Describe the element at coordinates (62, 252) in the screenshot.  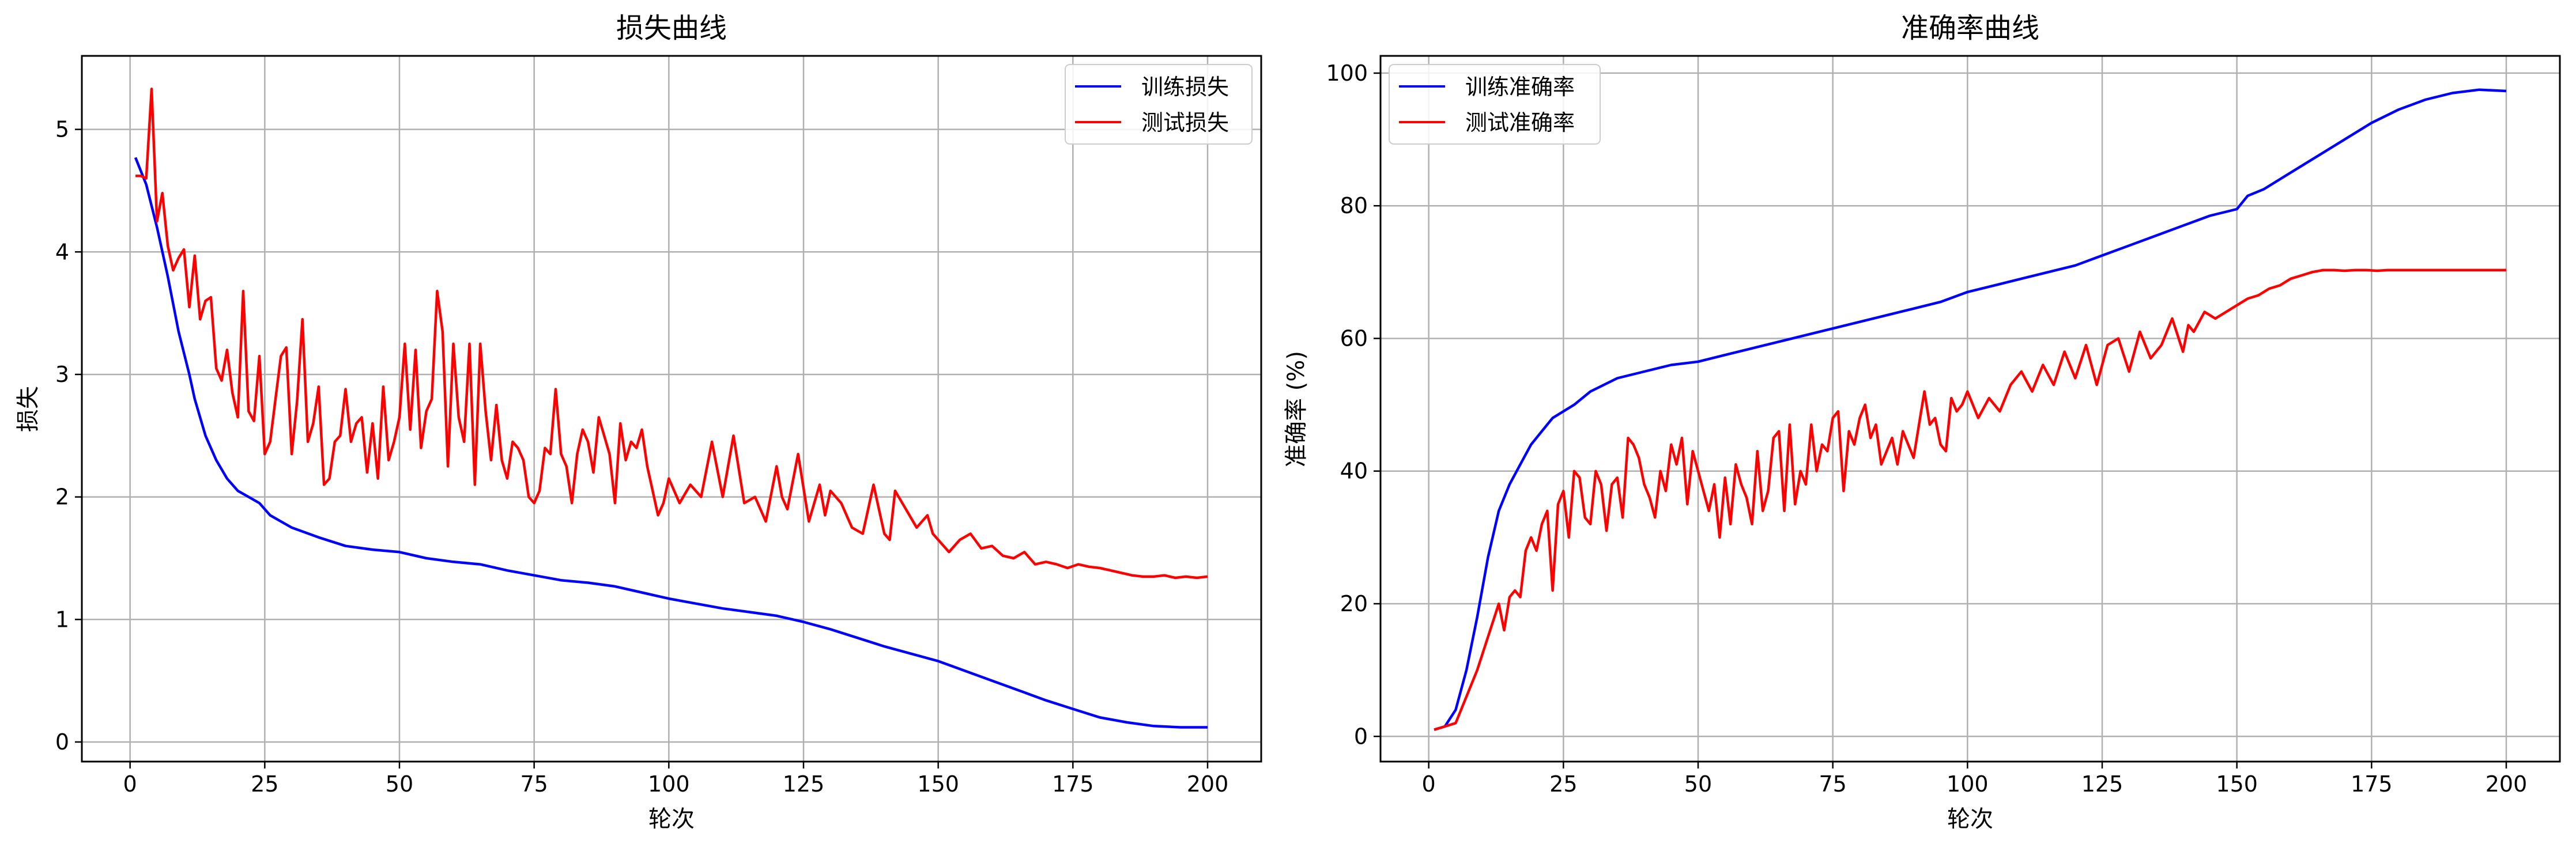
I see `loss-y-tick-label-4: 4` at that location.